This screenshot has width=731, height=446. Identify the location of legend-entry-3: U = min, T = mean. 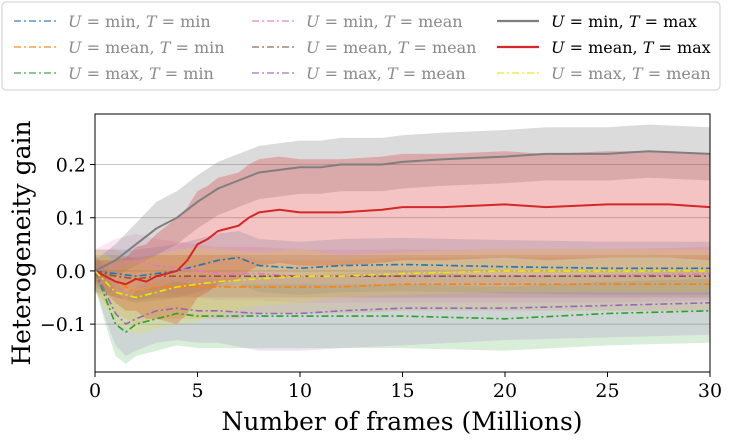
(357, 21).